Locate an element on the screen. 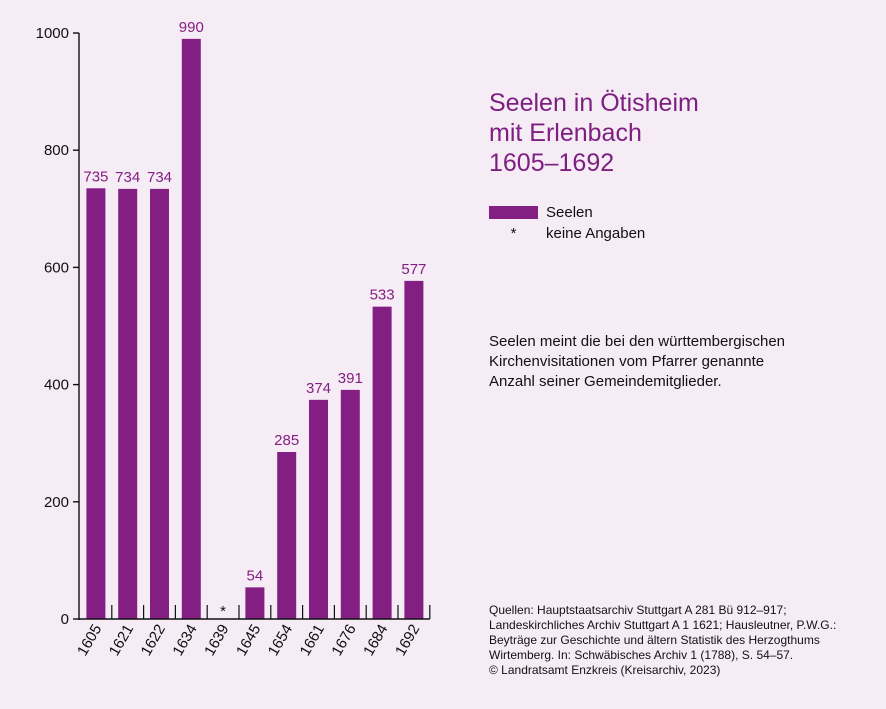 The width and height of the screenshot is (886, 709). x-tick-label: 1639 is located at coordinates (216, 640).